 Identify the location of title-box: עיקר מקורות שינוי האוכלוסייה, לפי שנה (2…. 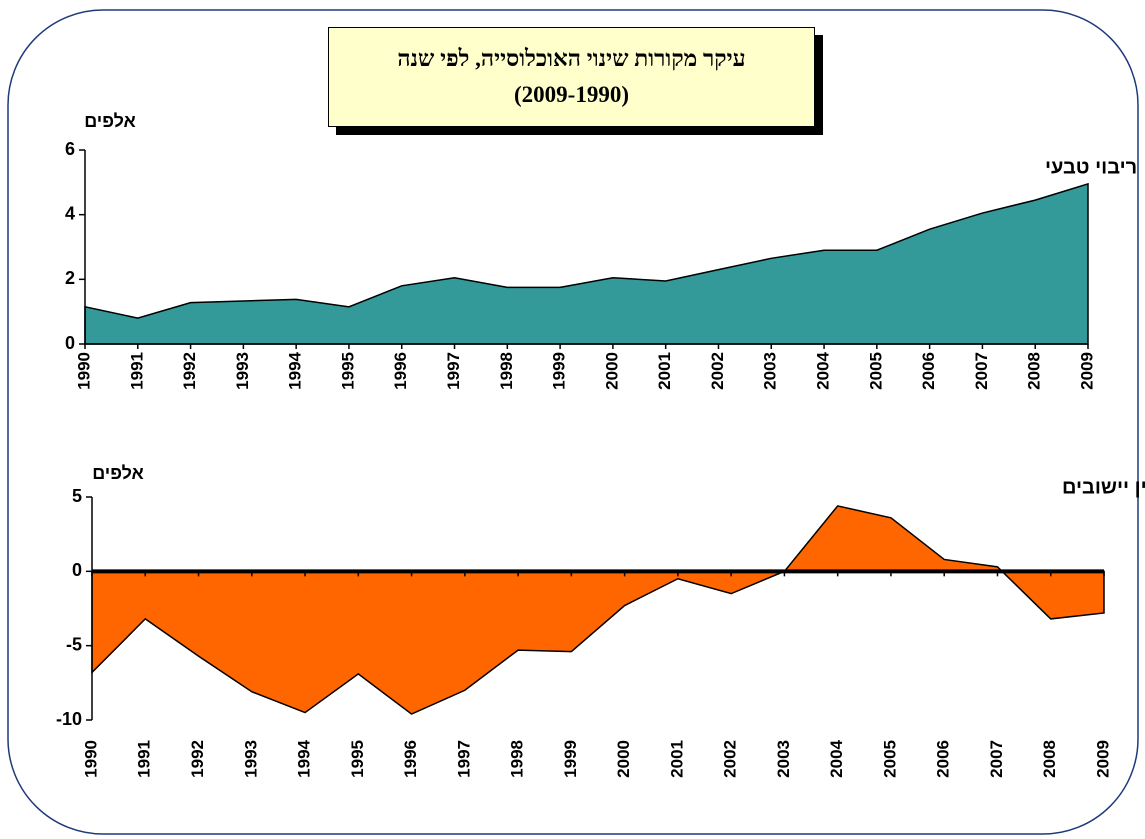
(571, 77).